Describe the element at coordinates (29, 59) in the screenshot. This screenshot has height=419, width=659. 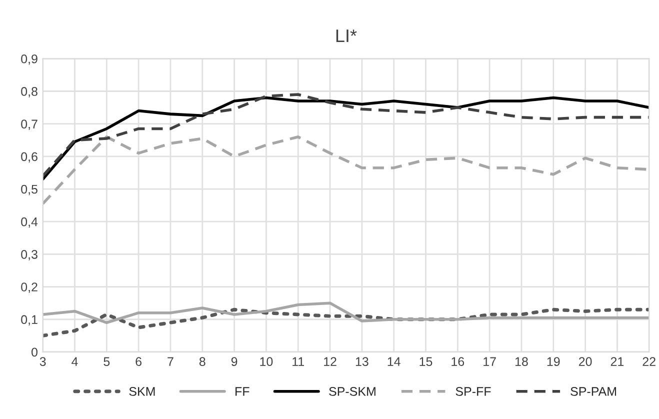
I see `y-tick-label: 0,9` at that location.